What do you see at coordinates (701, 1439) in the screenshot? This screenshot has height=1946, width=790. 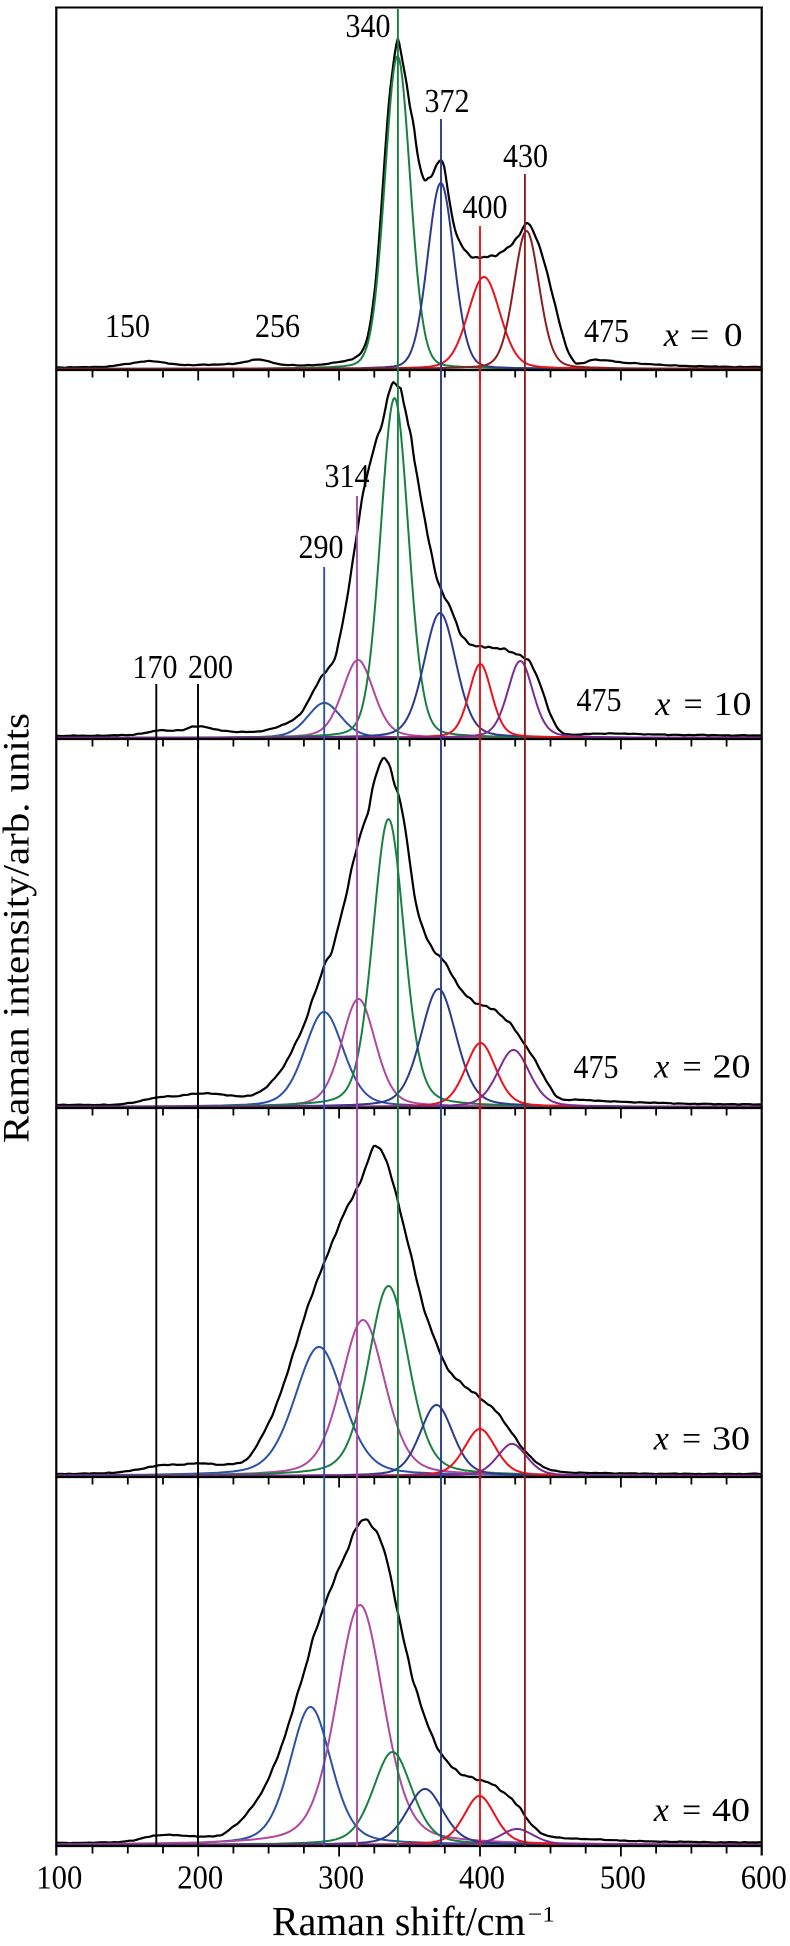 I see `svg-text:x=30: x = 30` at bounding box center [701, 1439].